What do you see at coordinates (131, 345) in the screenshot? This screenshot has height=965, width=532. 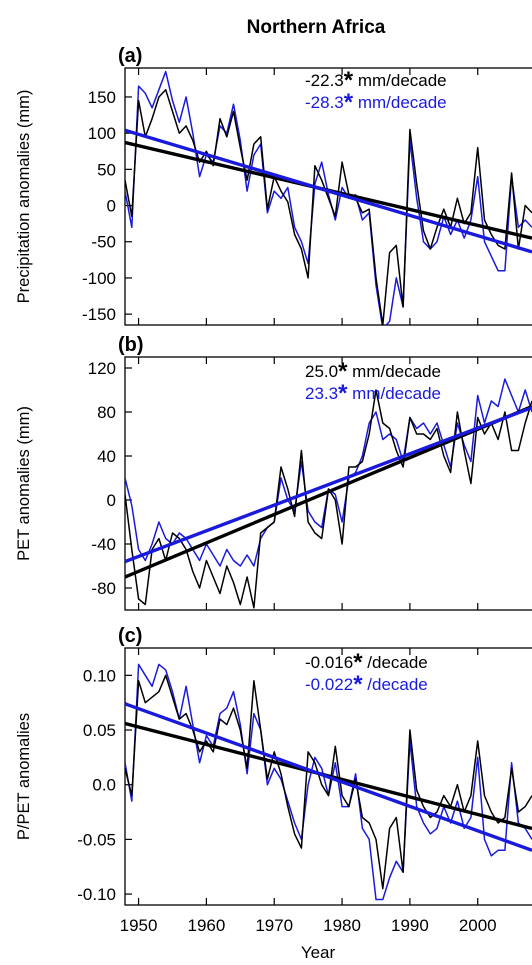 I see `panel-label: (b)` at bounding box center [131, 345].